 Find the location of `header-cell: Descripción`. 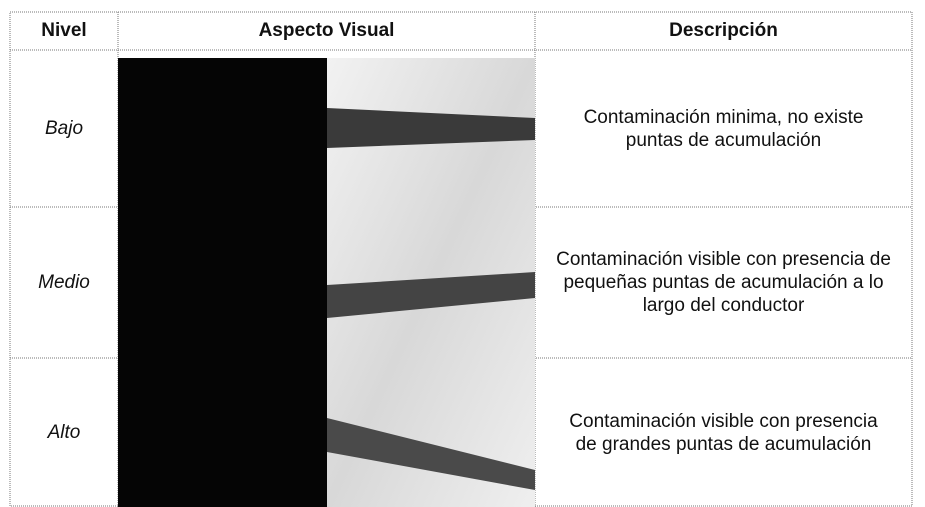

header-cell: Descripción is located at coordinates (723, 30).